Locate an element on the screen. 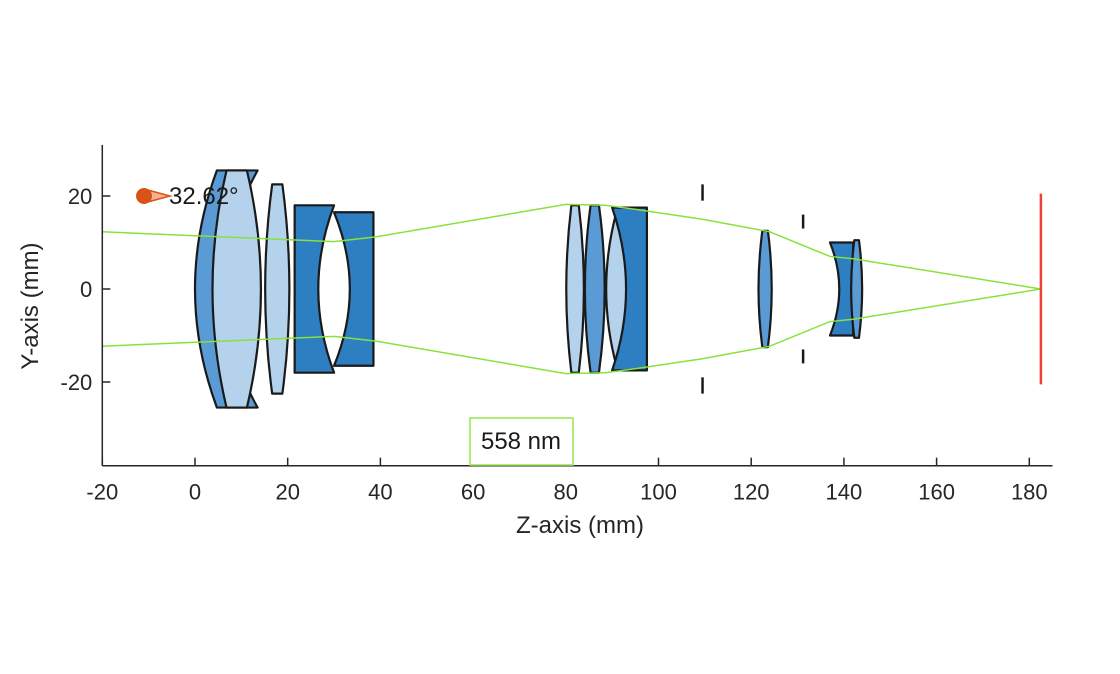 The image size is (1120, 674). y-axis-title: Y-axis (mm) is located at coordinates (30, 305).